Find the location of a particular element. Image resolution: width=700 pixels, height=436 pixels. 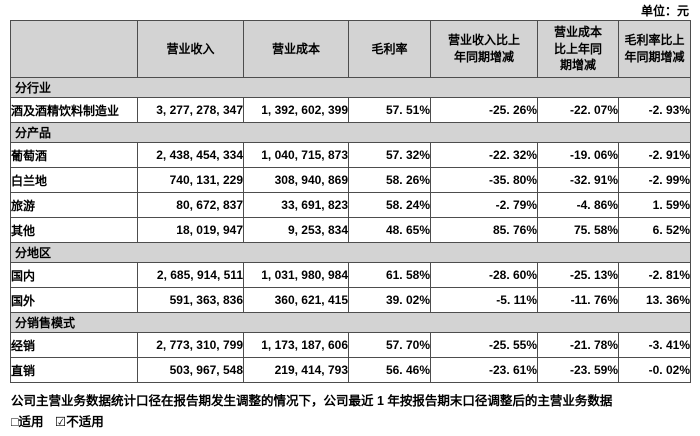

col-header-blank is located at coordinates (74, 49).